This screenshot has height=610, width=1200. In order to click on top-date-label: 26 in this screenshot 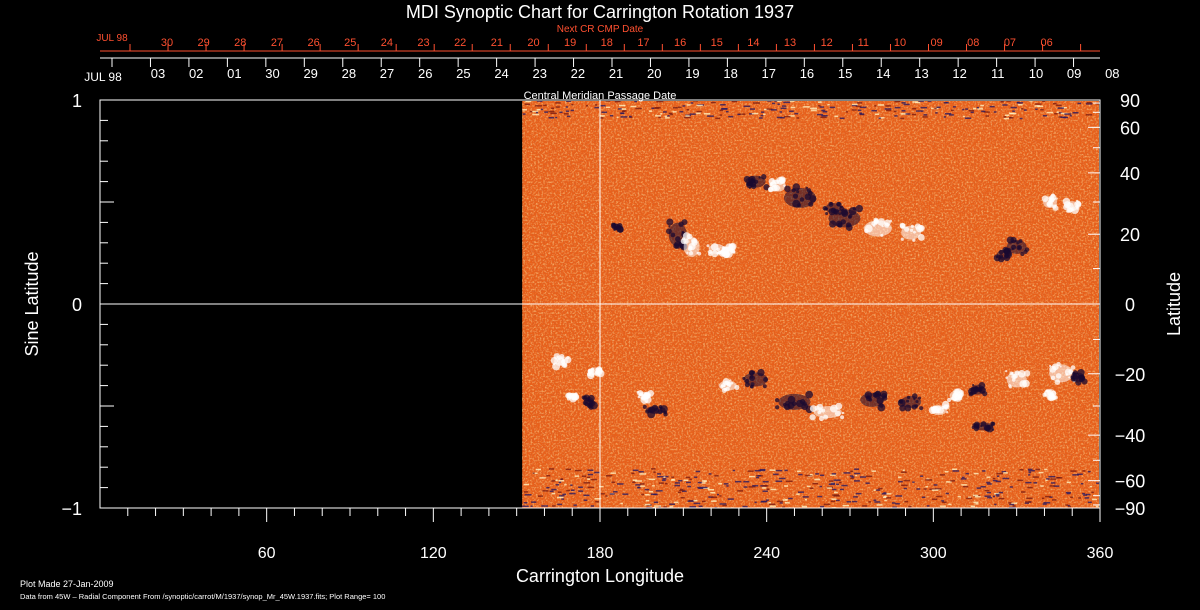, I will do `click(425, 73)`.